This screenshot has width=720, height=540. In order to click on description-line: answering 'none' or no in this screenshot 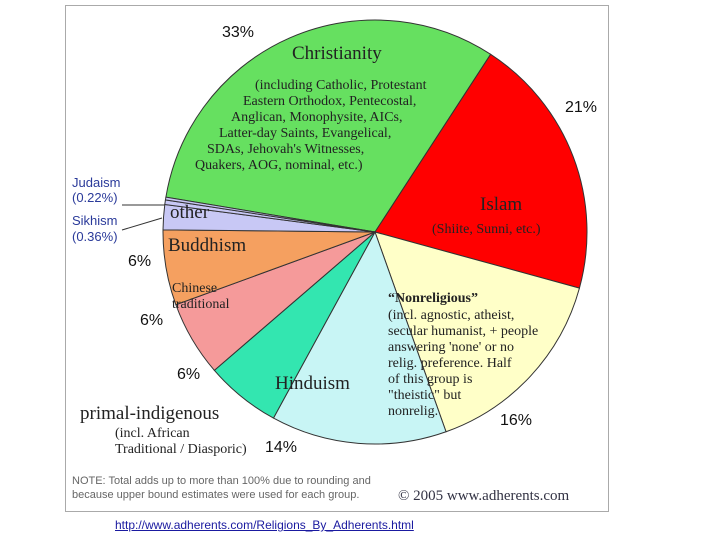, I will do `click(451, 347)`.